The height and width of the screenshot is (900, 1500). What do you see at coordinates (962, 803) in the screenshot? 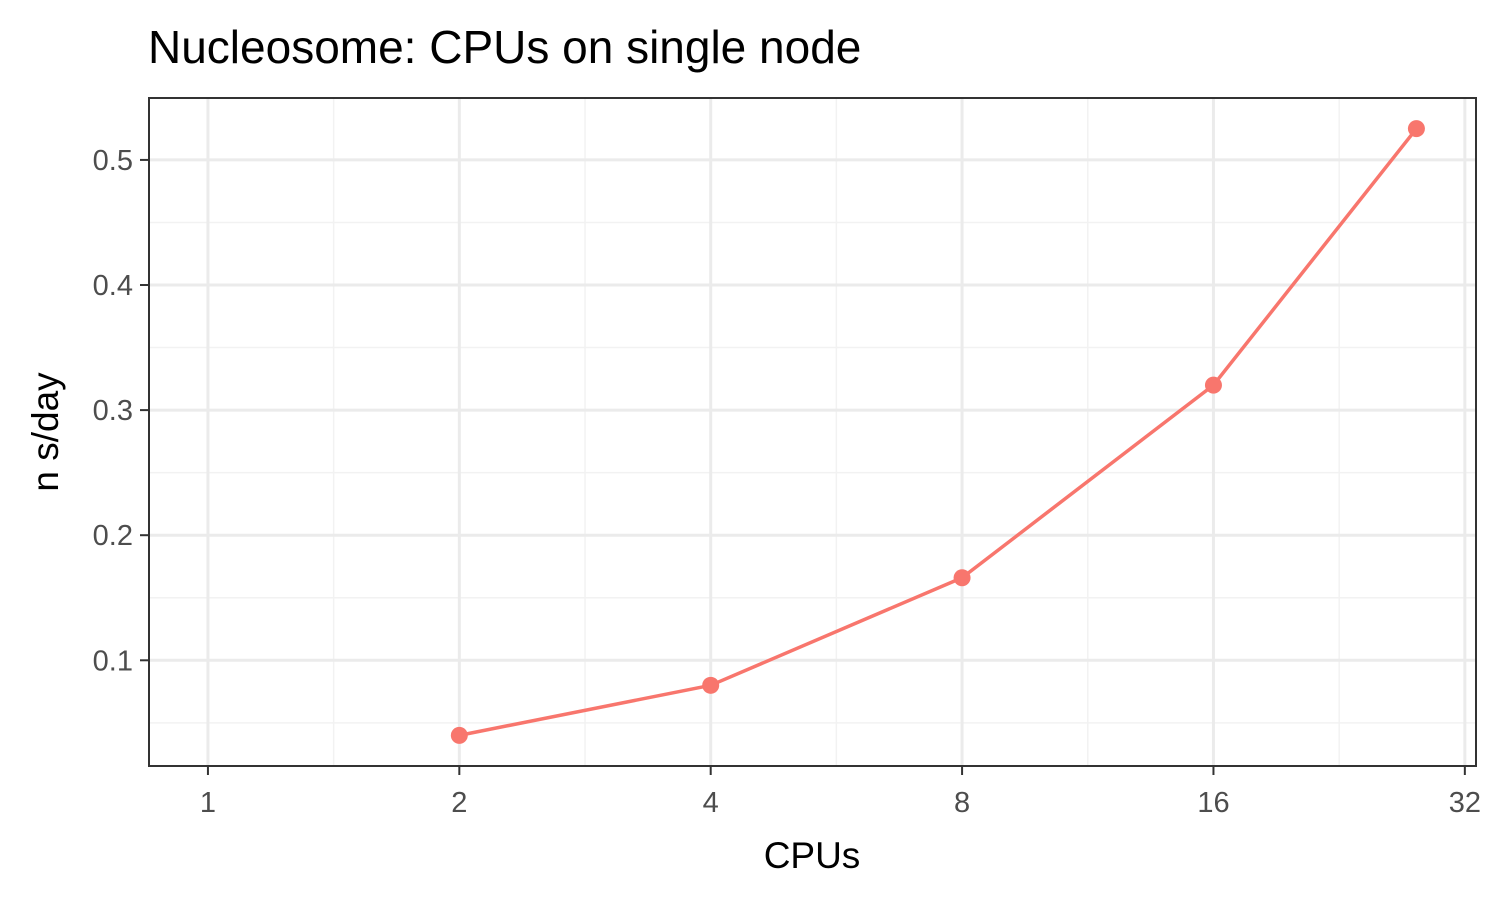
I see `x-tick-label: 8` at bounding box center [962, 803].